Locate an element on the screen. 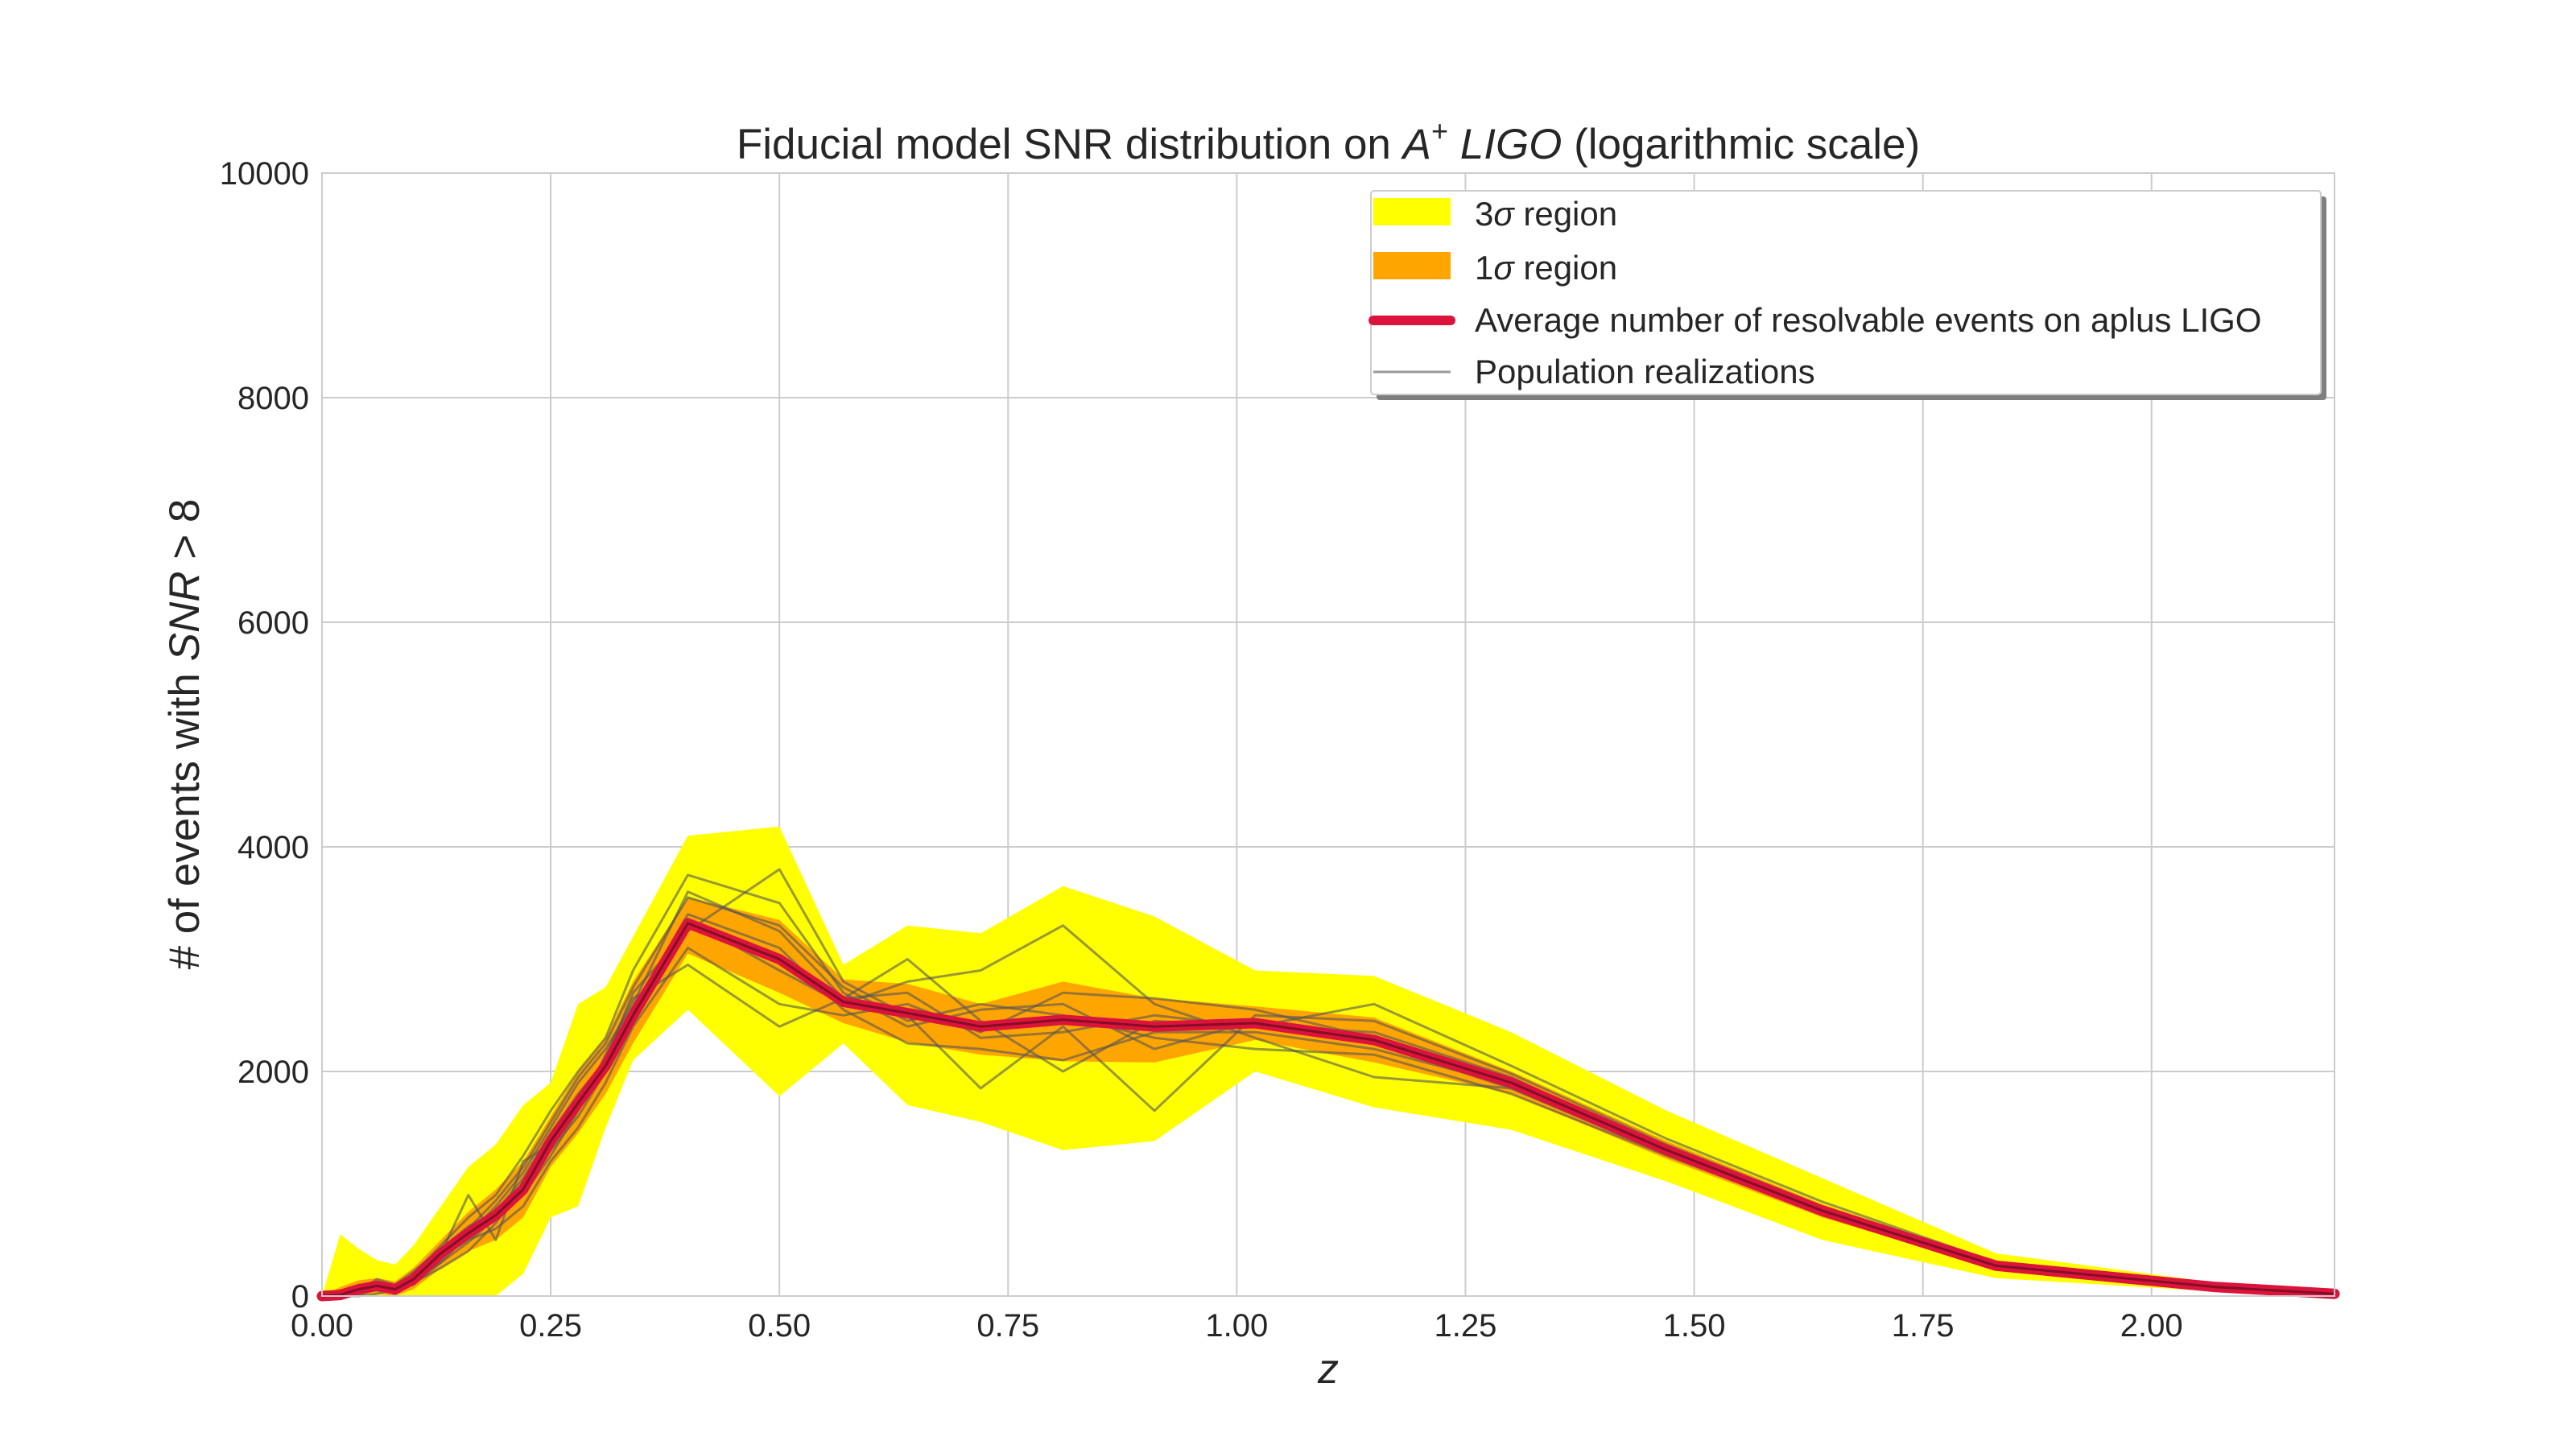 The image size is (2576, 1449). x-axis-label: z is located at coordinates (1328, 1369).